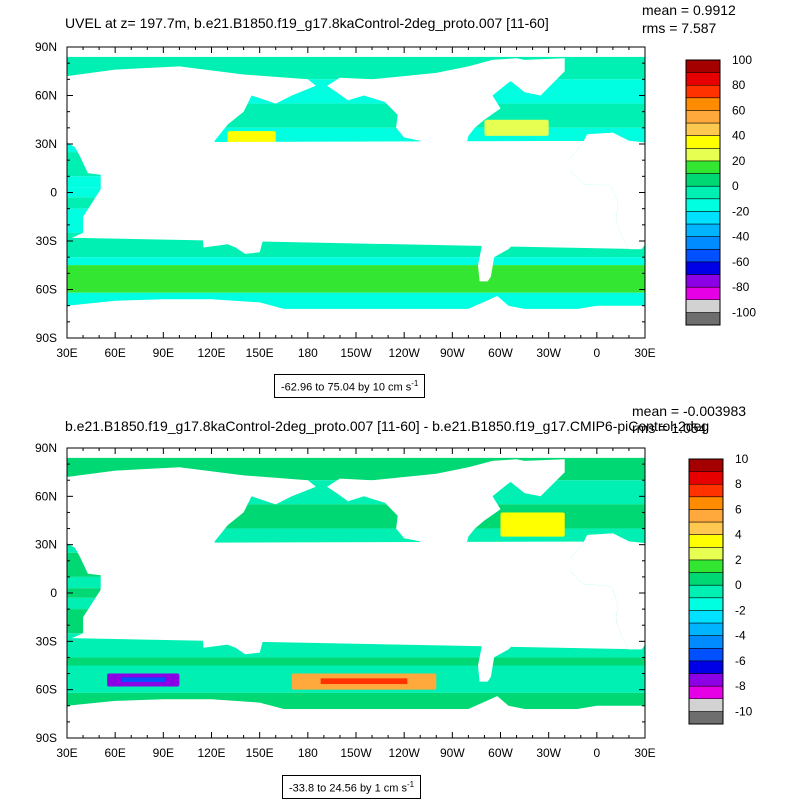 This screenshot has height=800, width=800. I want to click on feature-gulf-stream-anomaly, so click(532, 524).